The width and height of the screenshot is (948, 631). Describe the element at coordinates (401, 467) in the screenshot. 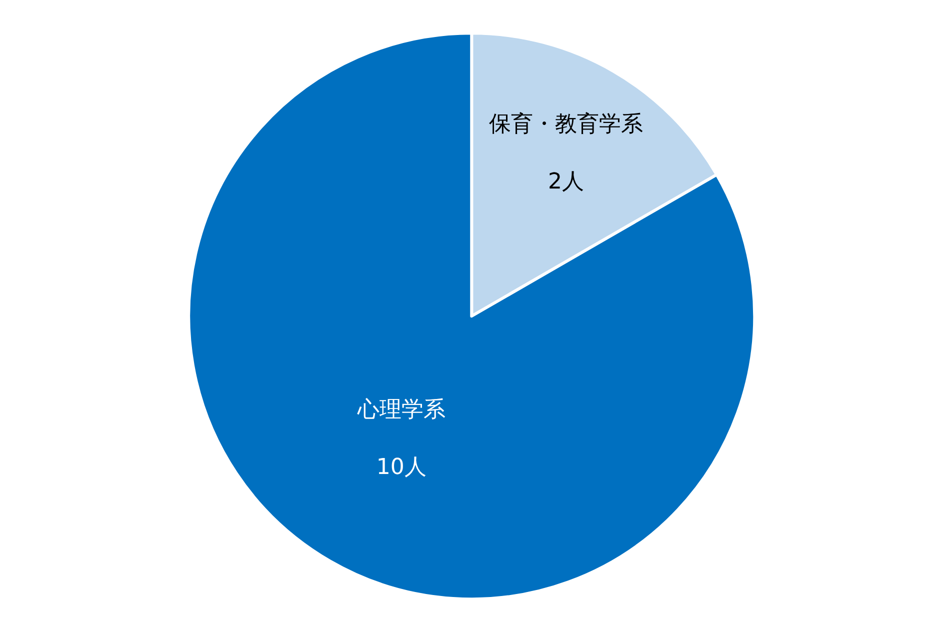

I see `data-label: 10人` at that location.